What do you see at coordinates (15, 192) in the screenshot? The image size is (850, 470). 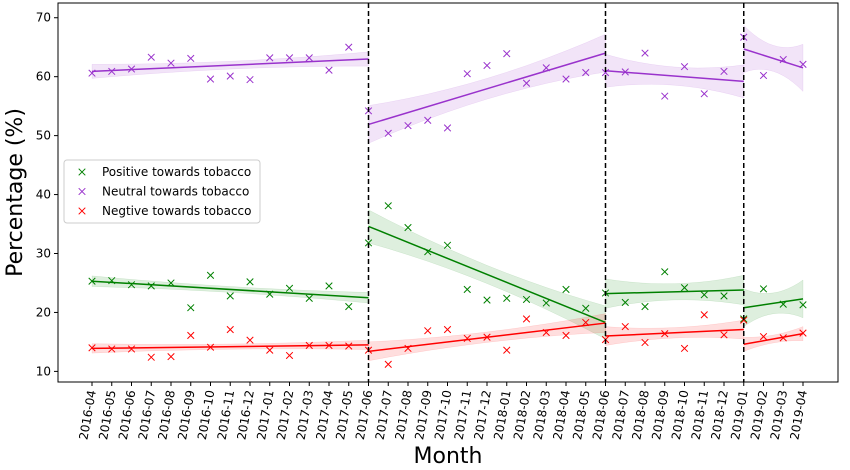 I see `y-axis-title: Percentage (%)` at bounding box center [15, 192].